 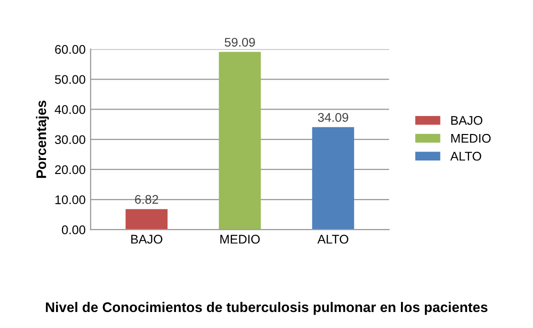 What do you see at coordinates (466, 156) in the screenshot?
I see `legend-label: ALTO` at bounding box center [466, 156].